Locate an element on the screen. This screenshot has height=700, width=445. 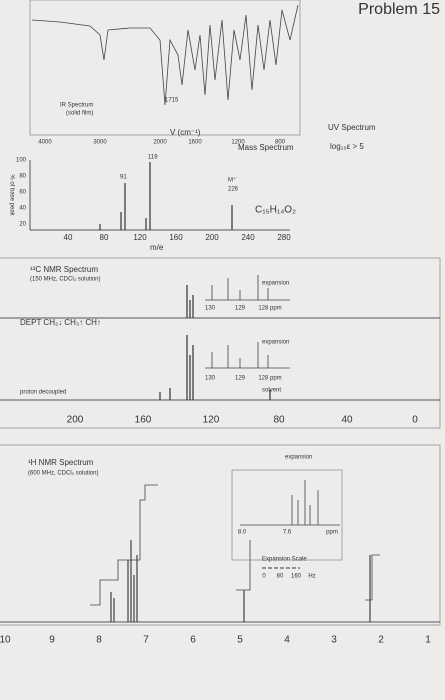
h1-x-tick-label: 5 is located at coordinates (240, 640).